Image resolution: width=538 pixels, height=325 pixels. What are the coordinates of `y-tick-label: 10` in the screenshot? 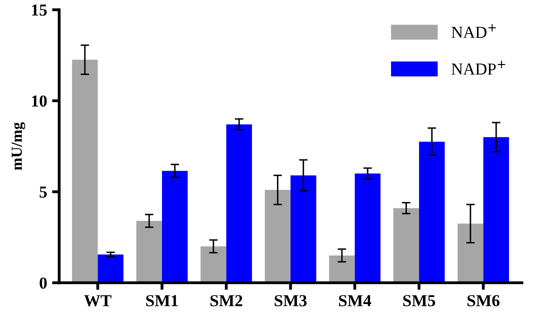 It's located at (39, 101).